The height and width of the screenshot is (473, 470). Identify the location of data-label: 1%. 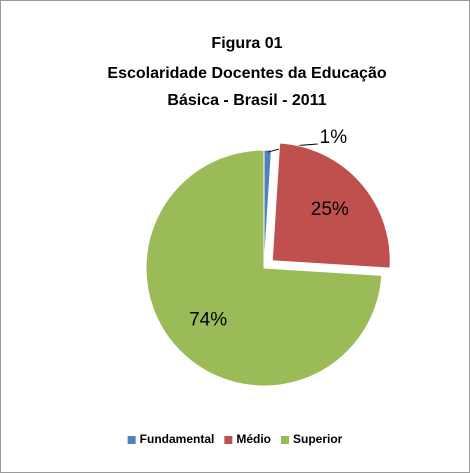
(334, 137).